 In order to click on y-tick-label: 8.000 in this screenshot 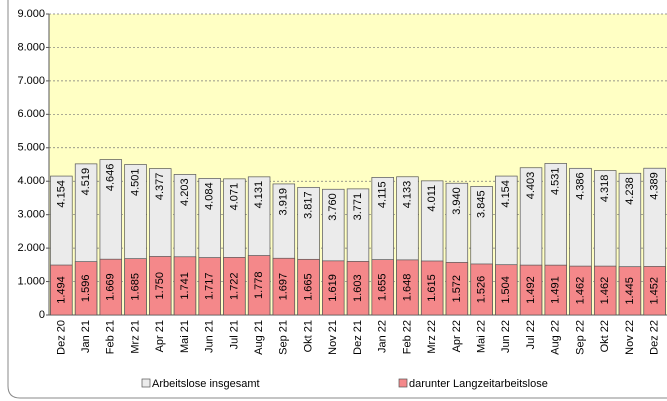, I will do `click(31, 47)`.